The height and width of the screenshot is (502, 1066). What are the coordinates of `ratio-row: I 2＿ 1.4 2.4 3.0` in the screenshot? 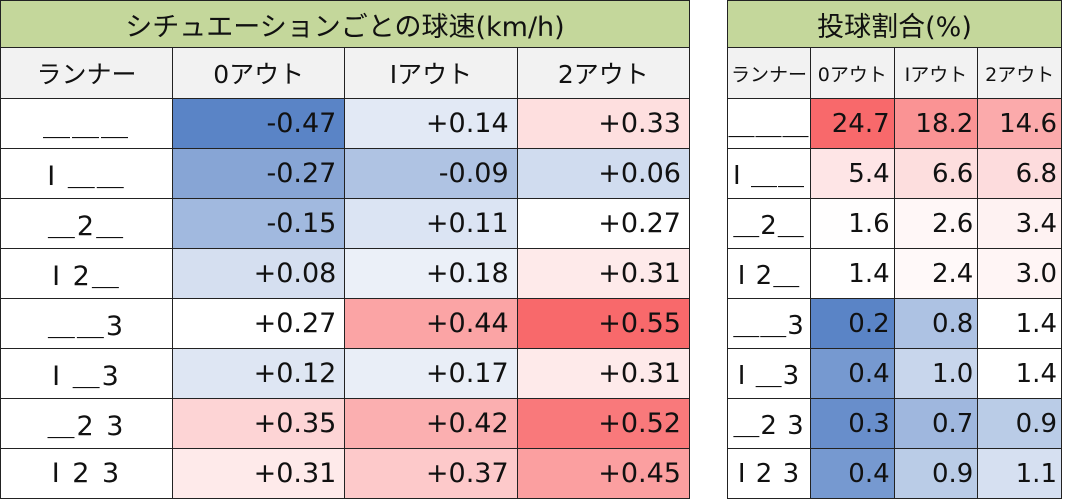 It's located at (894, 273).